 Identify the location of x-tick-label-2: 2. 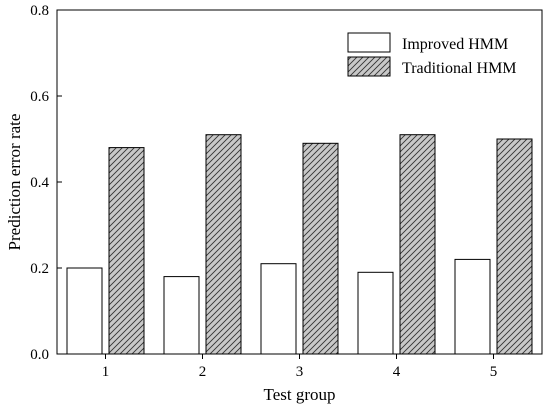
(203, 372).